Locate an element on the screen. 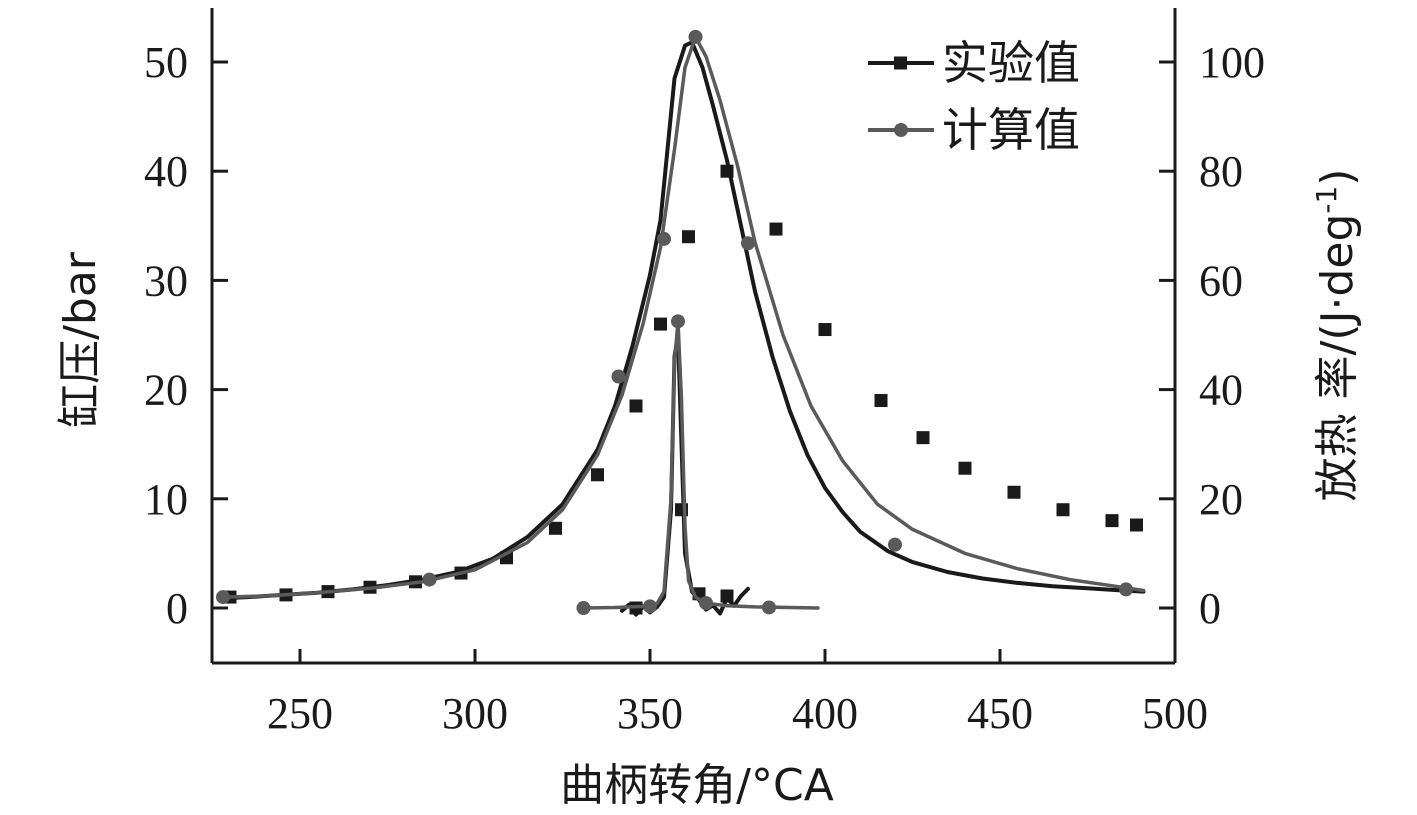 This screenshot has width=1417, height=815. legend-item: 计算值 is located at coordinates (974, 130).